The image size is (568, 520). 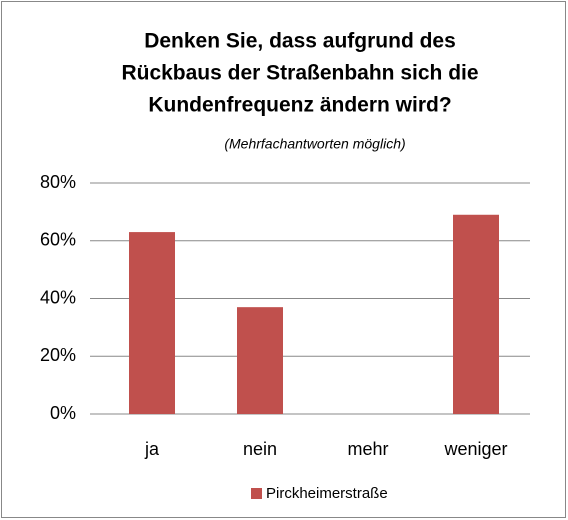 I want to click on y-tick-label: 20%, so click(x=58, y=355).